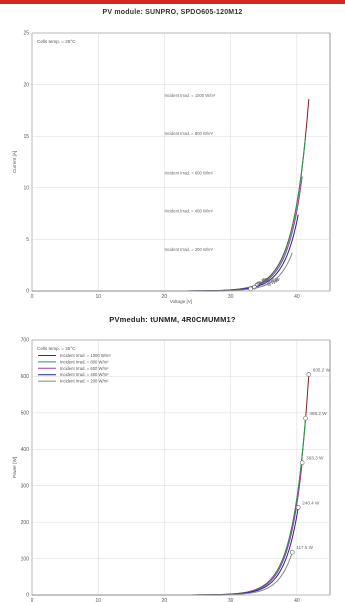 Image resolution: width=345 pixels, height=602 pixels. What do you see at coordinates (25, 559) in the screenshot?
I see `y-tick-label: 100` at bounding box center [25, 559].